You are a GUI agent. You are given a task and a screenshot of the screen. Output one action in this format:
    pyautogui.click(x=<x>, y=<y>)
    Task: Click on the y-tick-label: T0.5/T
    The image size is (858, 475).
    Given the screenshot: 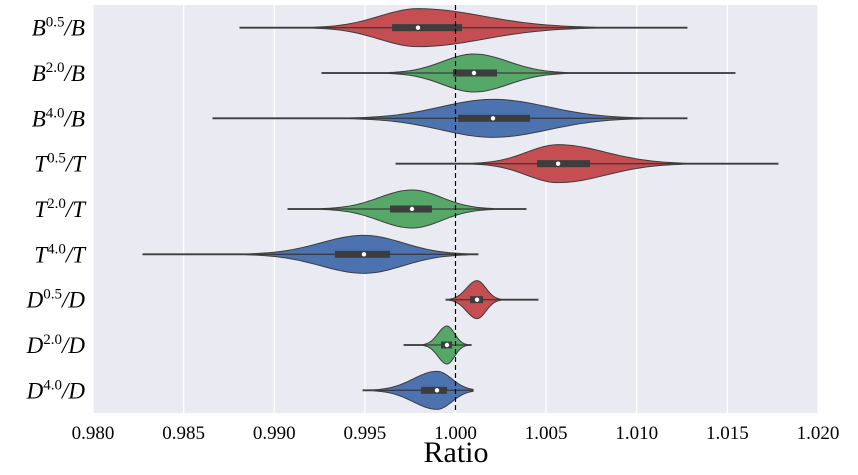 What is the action you would take?
    pyautogui.click(x=60, y=164)
    